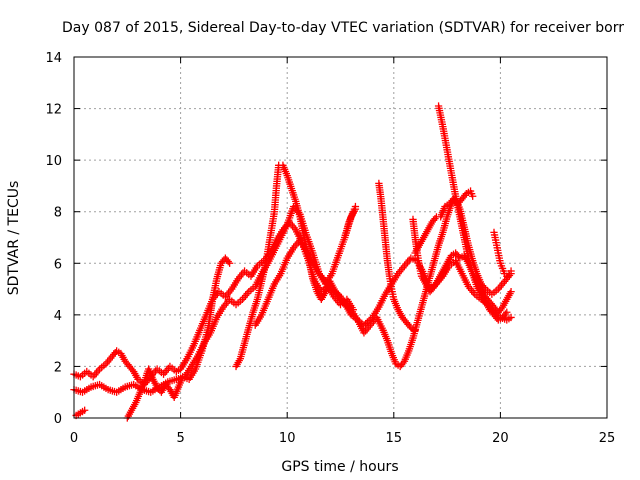 Image resolution: width=640 pixels, height=480 pixels. I want to click on x-tick-label: 15, so click(394, 438).